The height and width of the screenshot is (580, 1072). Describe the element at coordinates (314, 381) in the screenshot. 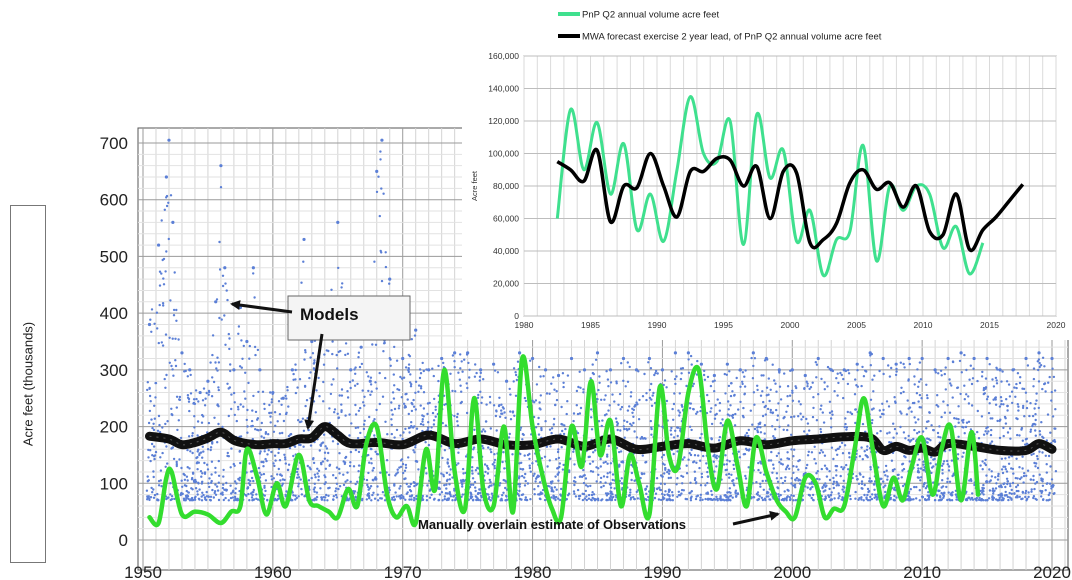

I see `models-arrow-down` at that location.